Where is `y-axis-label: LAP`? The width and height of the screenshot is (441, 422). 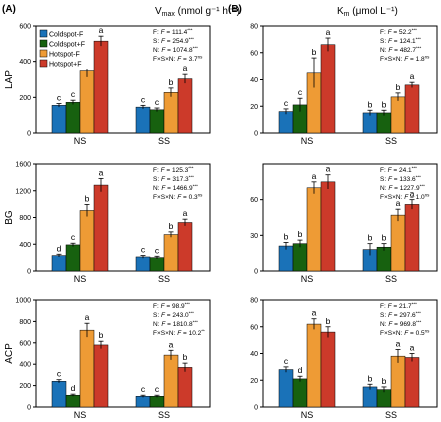 y-axis-label: LAP is located at coordinates (9, 79).